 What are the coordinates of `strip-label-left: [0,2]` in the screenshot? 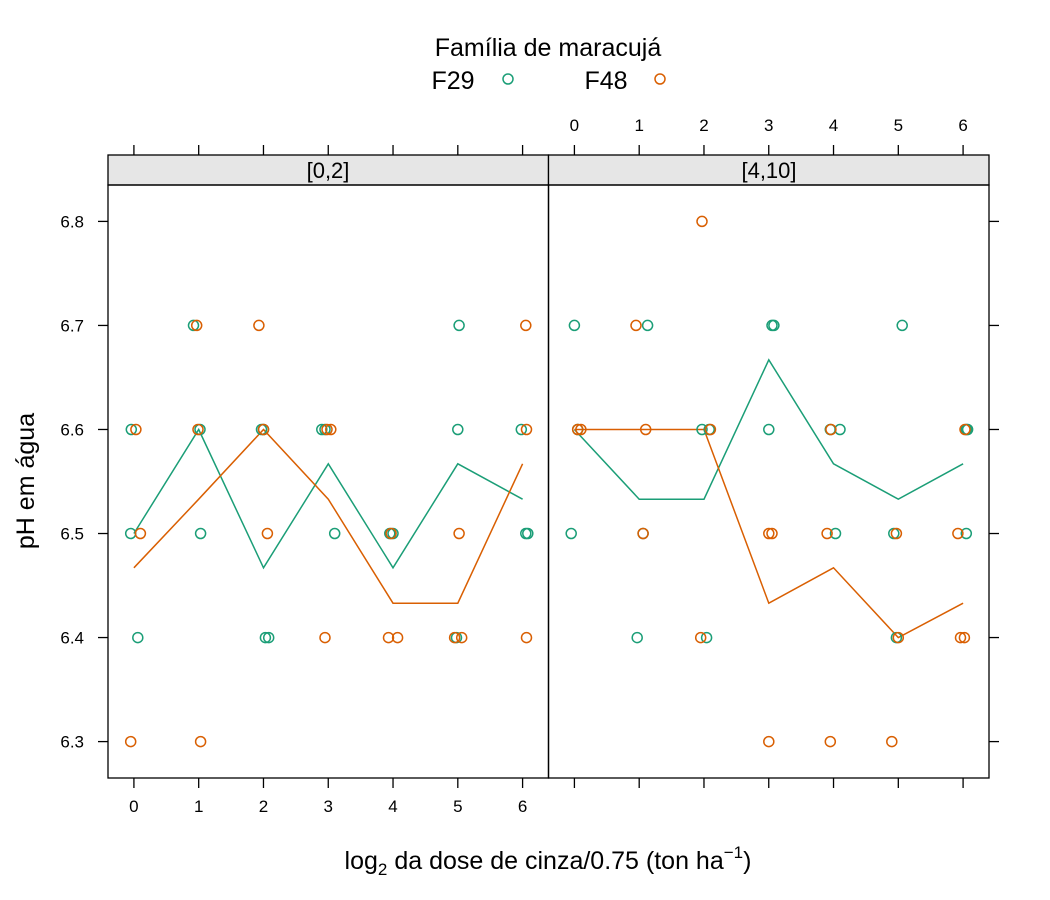 It's located at (328, 170).